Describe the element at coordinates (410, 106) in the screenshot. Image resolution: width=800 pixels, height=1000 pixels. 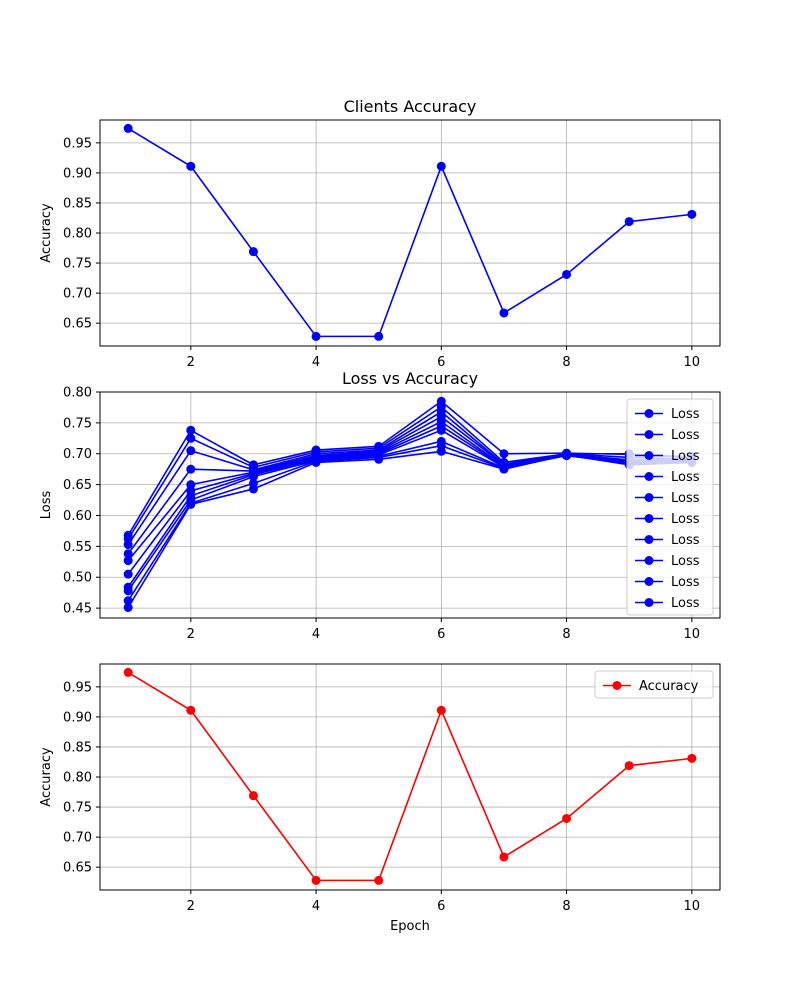
I see `chart-title: Clients Accuracy` at that location.